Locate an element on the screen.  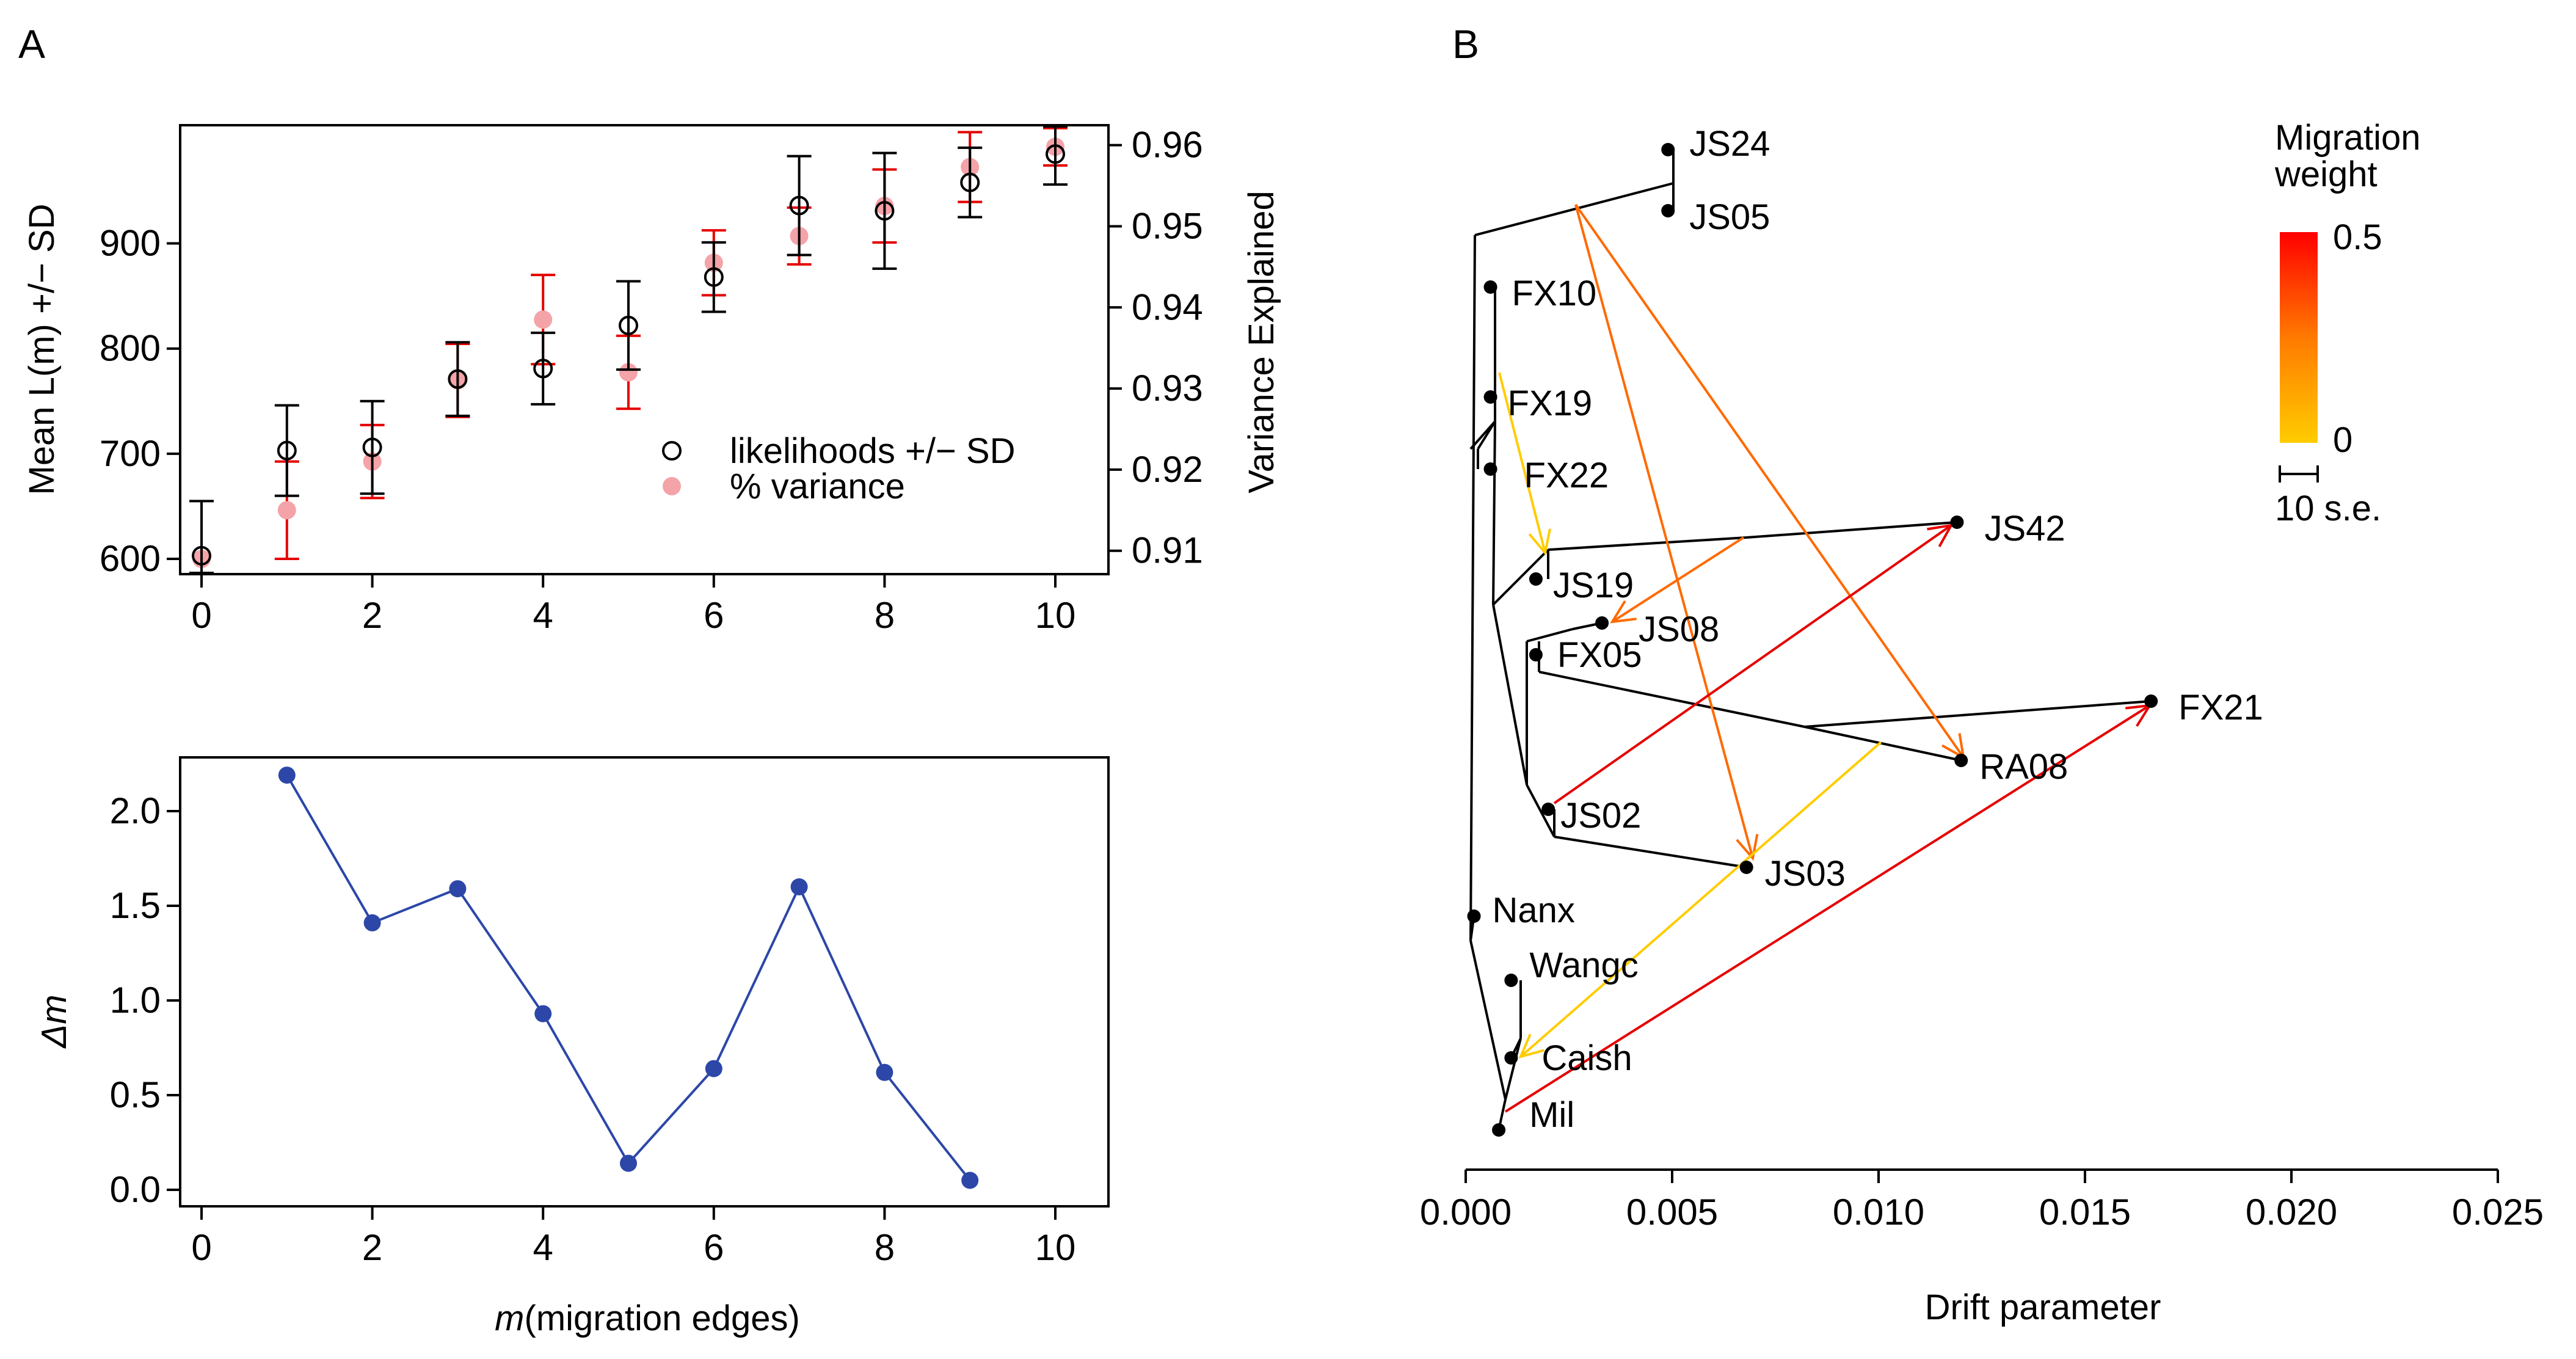
top-left-y-tick-label: 900 is located at coordinates (130, 244).